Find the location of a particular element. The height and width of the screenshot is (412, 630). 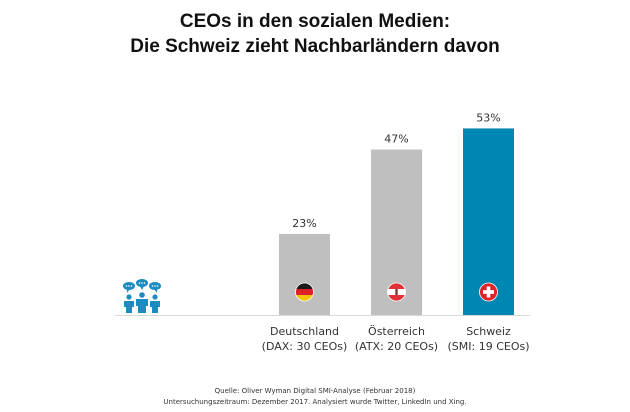

data-label-deutschland: 23% is located at coordinates (304, 223).